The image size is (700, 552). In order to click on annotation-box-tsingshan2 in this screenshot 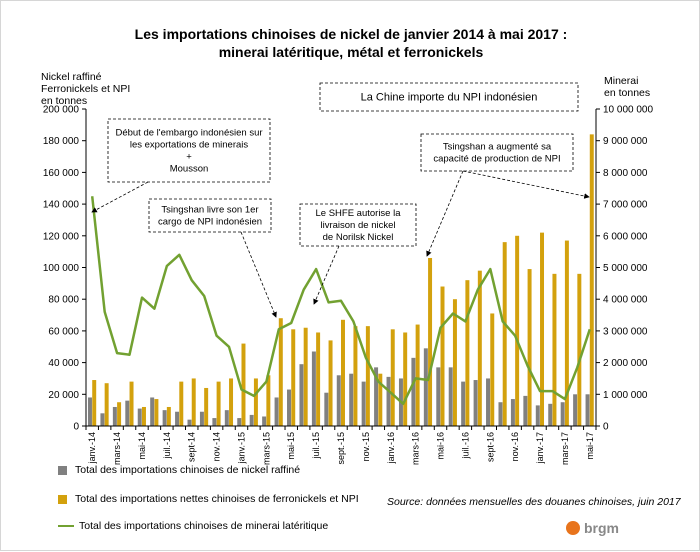, I will do `click(497, 152)`.